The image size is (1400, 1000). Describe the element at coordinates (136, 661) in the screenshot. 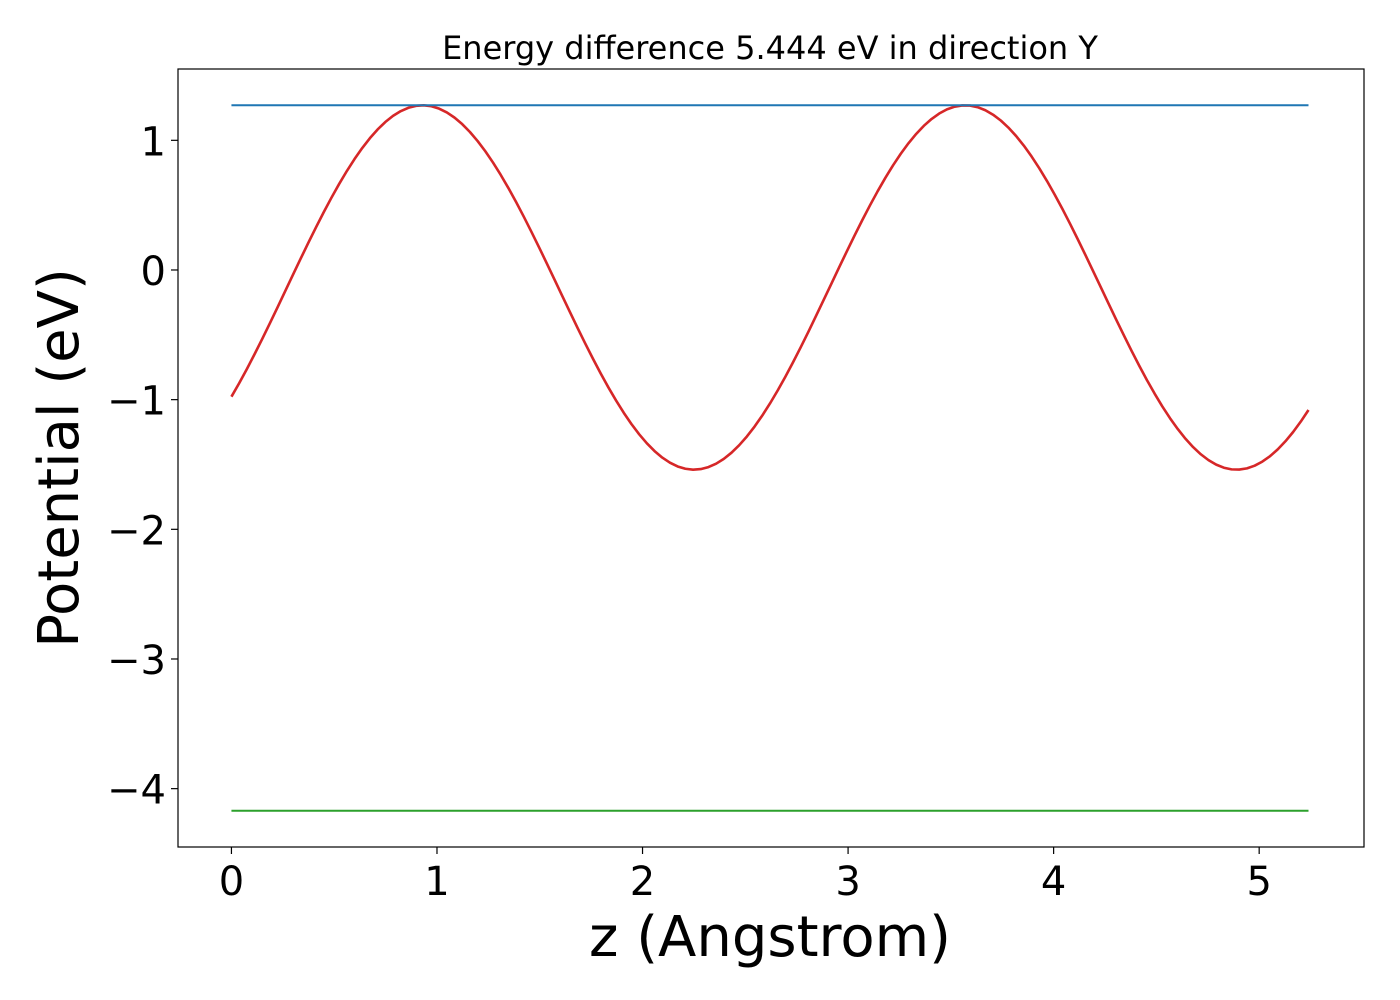

I see `y-tick-label: −3` at that location.